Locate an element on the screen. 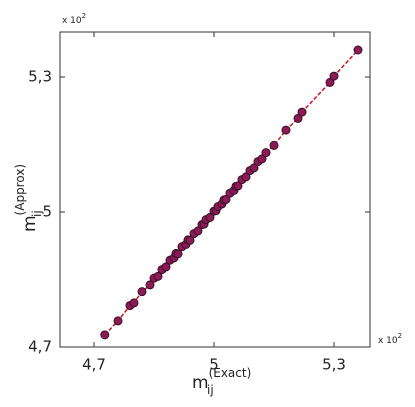 The height and width of the screenshot is (407, 415). y-tick-label: 5 is located at coordinates (47, 212).